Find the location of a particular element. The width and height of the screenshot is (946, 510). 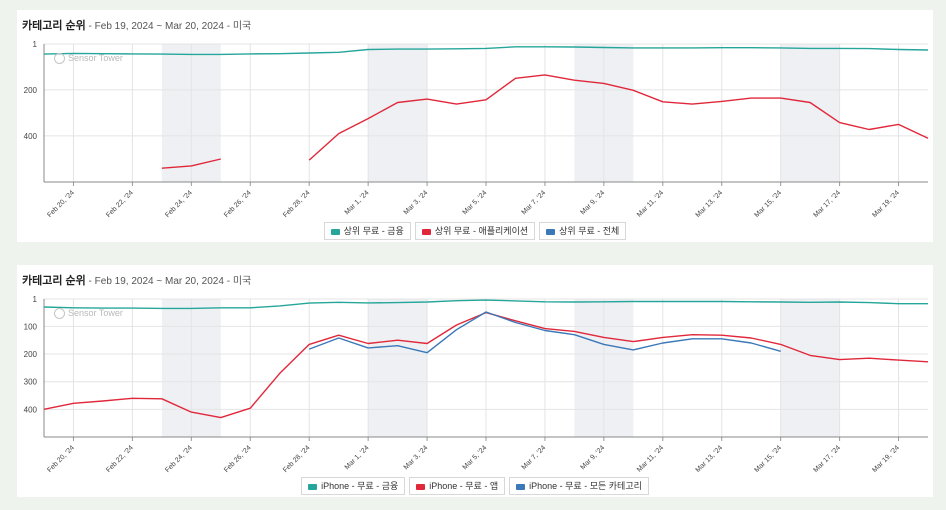

legend-item: iPhone - 무료 - 모든 카테고리 is located at coordinates (579, 486).